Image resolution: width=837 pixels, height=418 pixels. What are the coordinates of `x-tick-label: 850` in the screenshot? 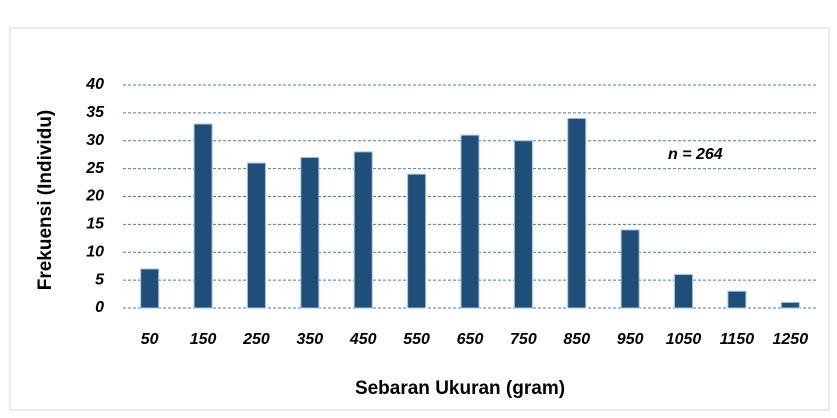 It's located at (576, 339).